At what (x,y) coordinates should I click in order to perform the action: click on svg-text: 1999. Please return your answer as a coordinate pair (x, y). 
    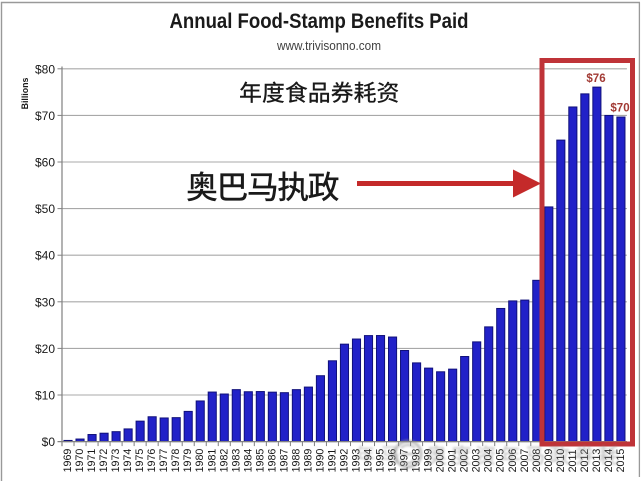
    Looking at the image, I should click on (429, 461).